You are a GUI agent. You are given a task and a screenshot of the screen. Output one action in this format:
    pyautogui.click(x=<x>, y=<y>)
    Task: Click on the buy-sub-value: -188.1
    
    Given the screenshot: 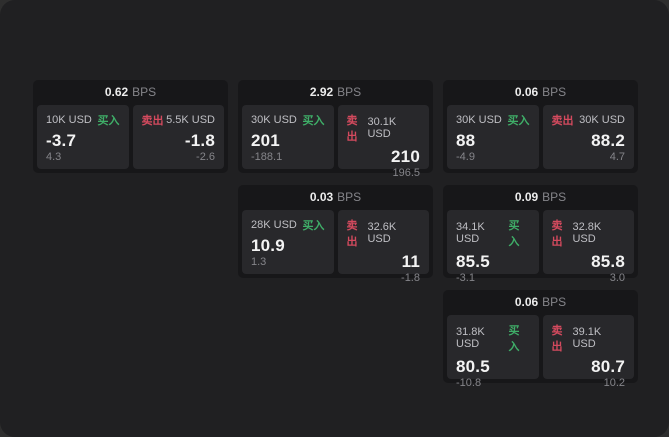 What is the action you would take?
    pyautogui.click(x=267, y=157)
    